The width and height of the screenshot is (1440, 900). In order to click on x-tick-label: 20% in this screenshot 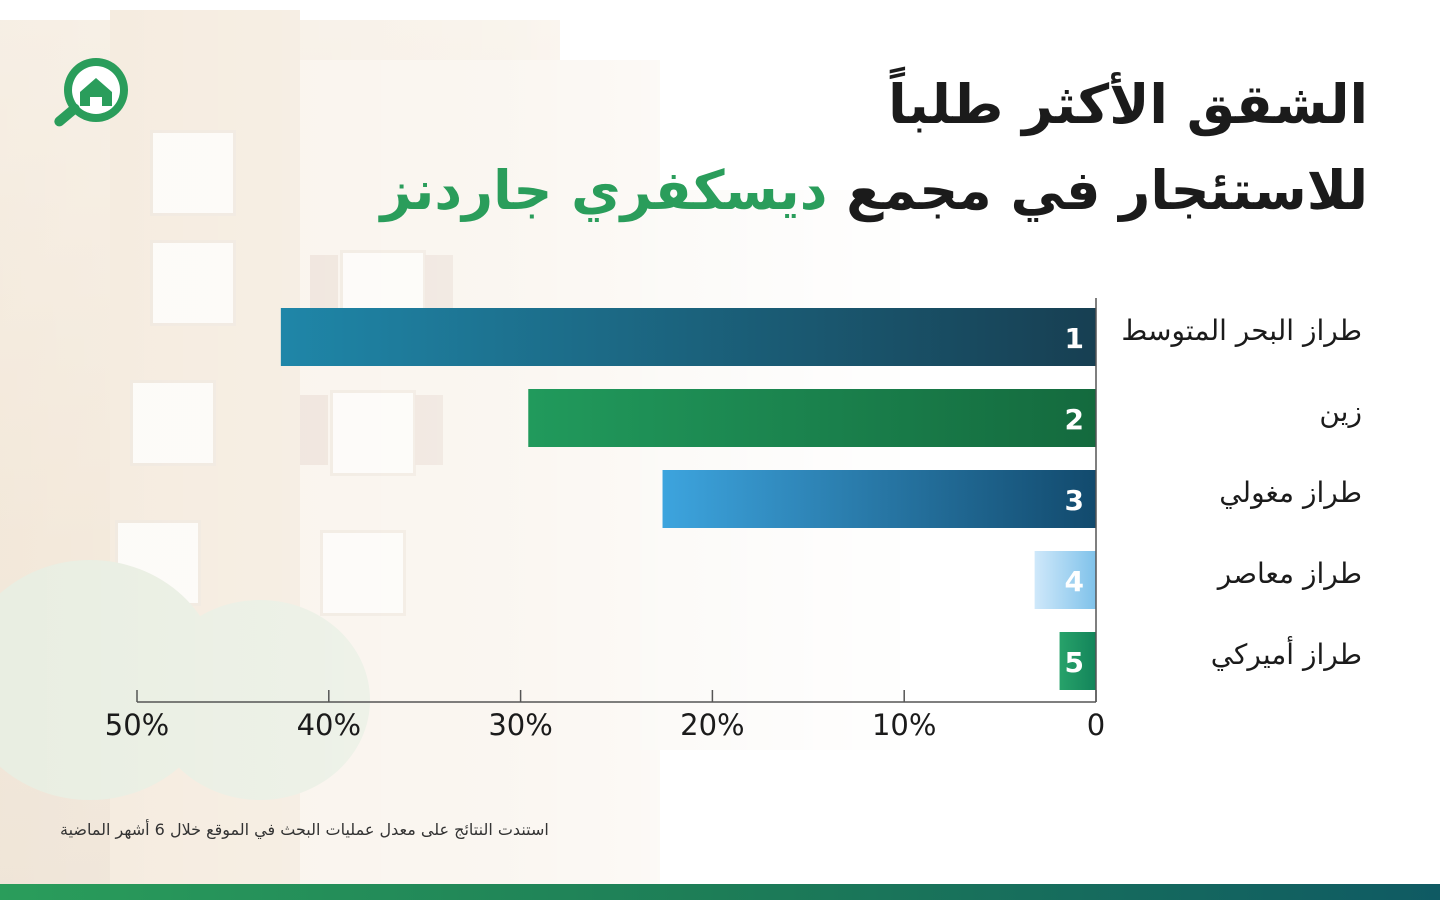, I will do `click(712, 725)`.